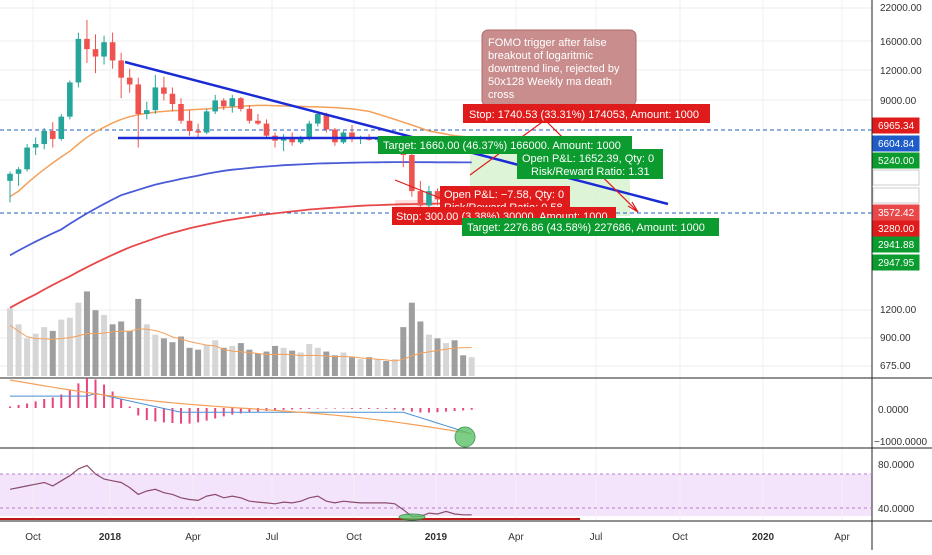  Describe the element at coordinates (110, 537) in the screenshot. I see `time-tick: 2018` at that location.